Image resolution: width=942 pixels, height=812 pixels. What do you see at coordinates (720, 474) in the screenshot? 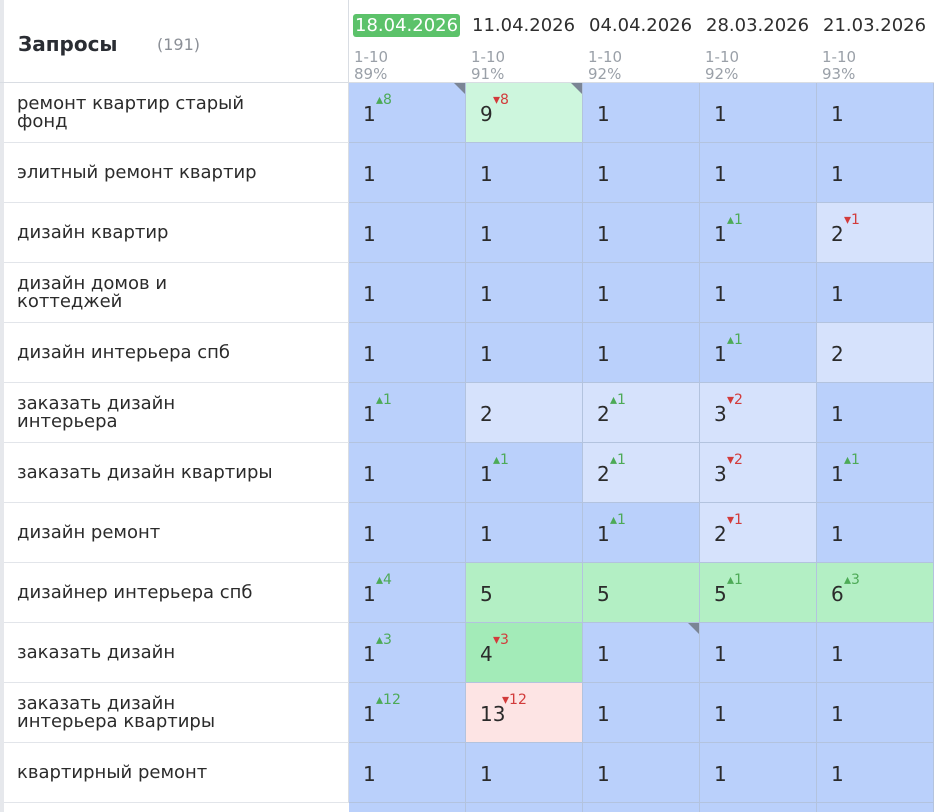
I see `position-value: 3` at bounding box center [720, 474].